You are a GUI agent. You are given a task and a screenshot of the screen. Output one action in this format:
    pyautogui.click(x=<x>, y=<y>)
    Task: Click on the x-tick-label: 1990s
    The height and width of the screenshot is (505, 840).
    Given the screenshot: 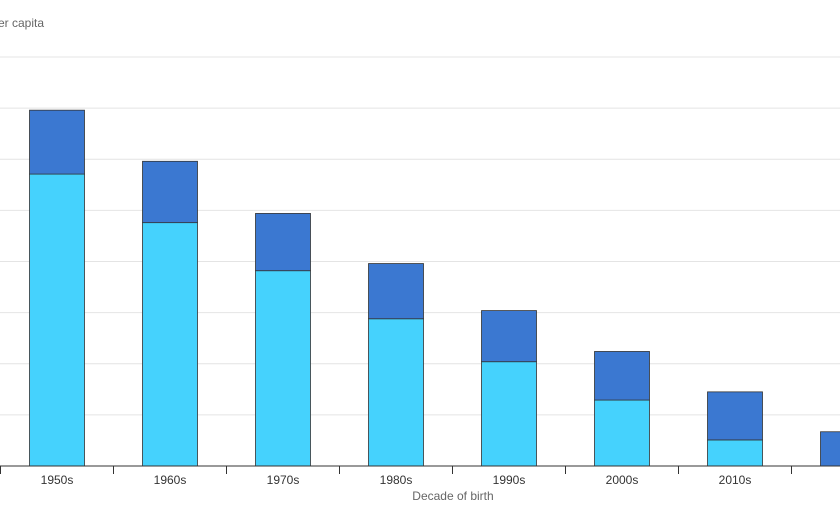 What is the action you would take?
    pyautogui.click(x=509, y=480)
    